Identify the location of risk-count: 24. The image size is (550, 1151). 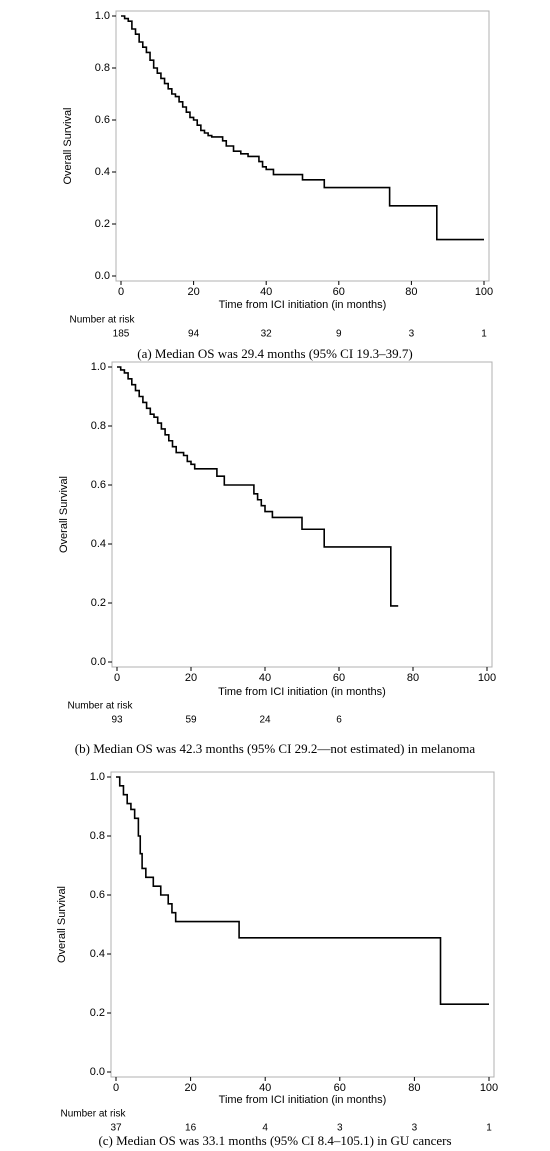
(265, 720).